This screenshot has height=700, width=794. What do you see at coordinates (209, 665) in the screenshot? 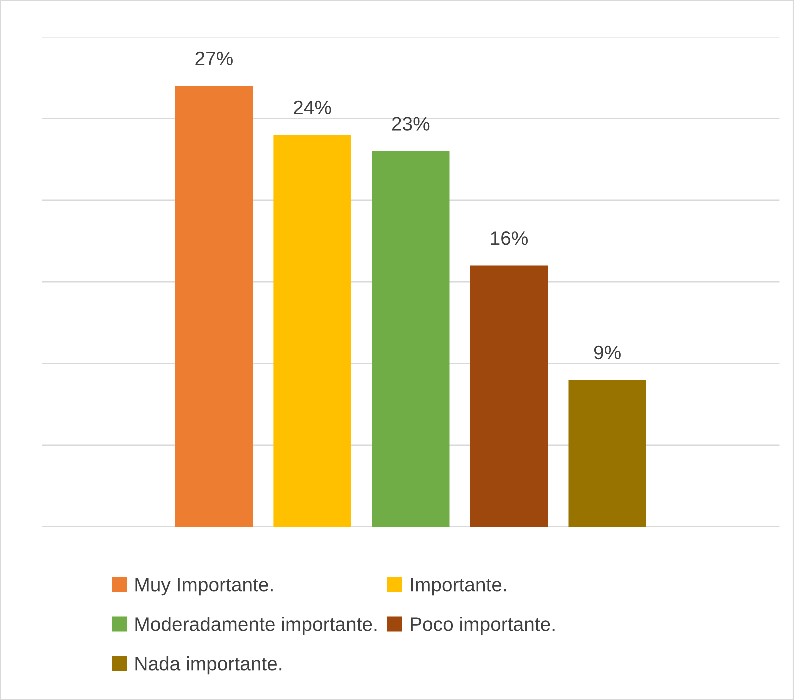
I see `legend-label: Nada importante.` at bounding box center [209, 665].